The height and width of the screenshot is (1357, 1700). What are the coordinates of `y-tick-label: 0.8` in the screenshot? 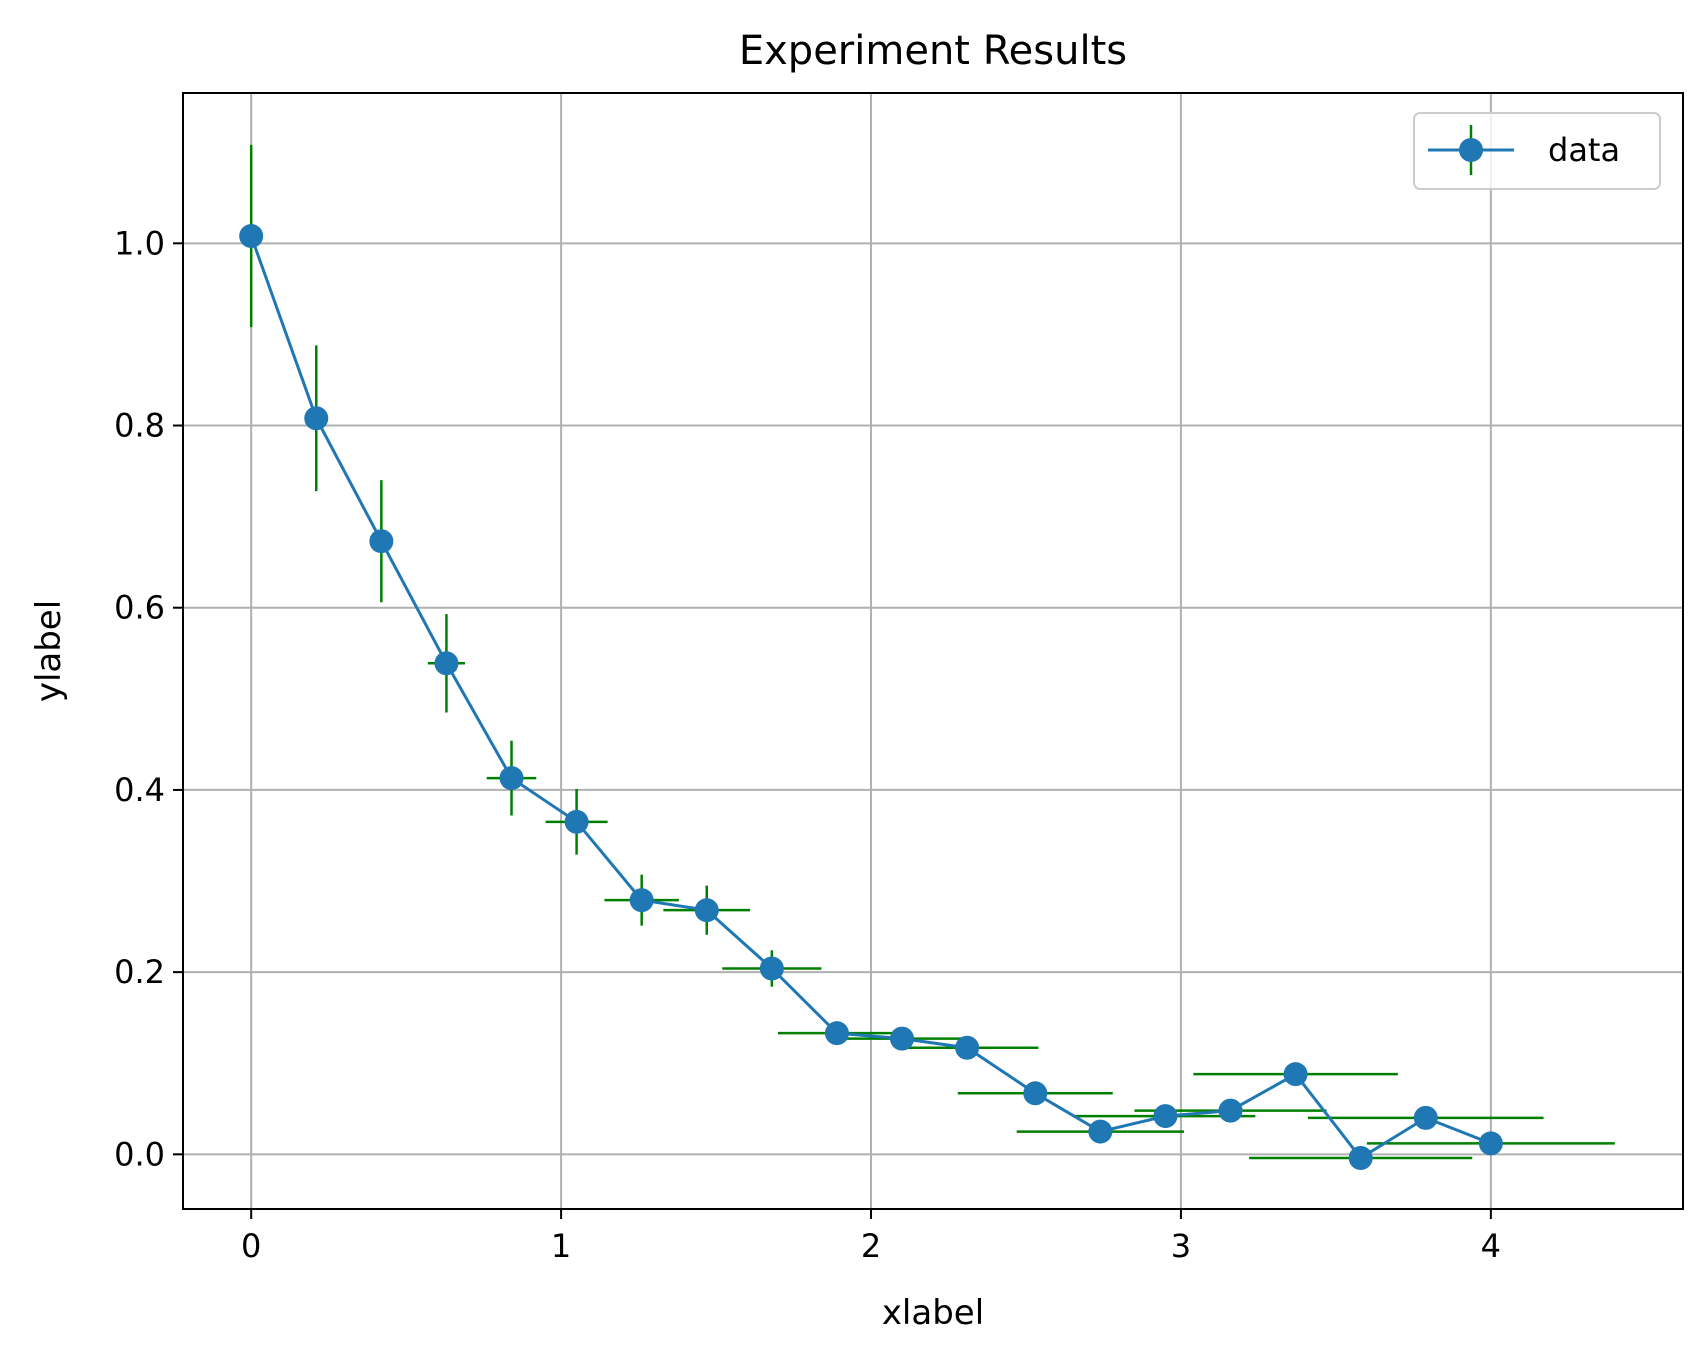 It's located at (139, 426).